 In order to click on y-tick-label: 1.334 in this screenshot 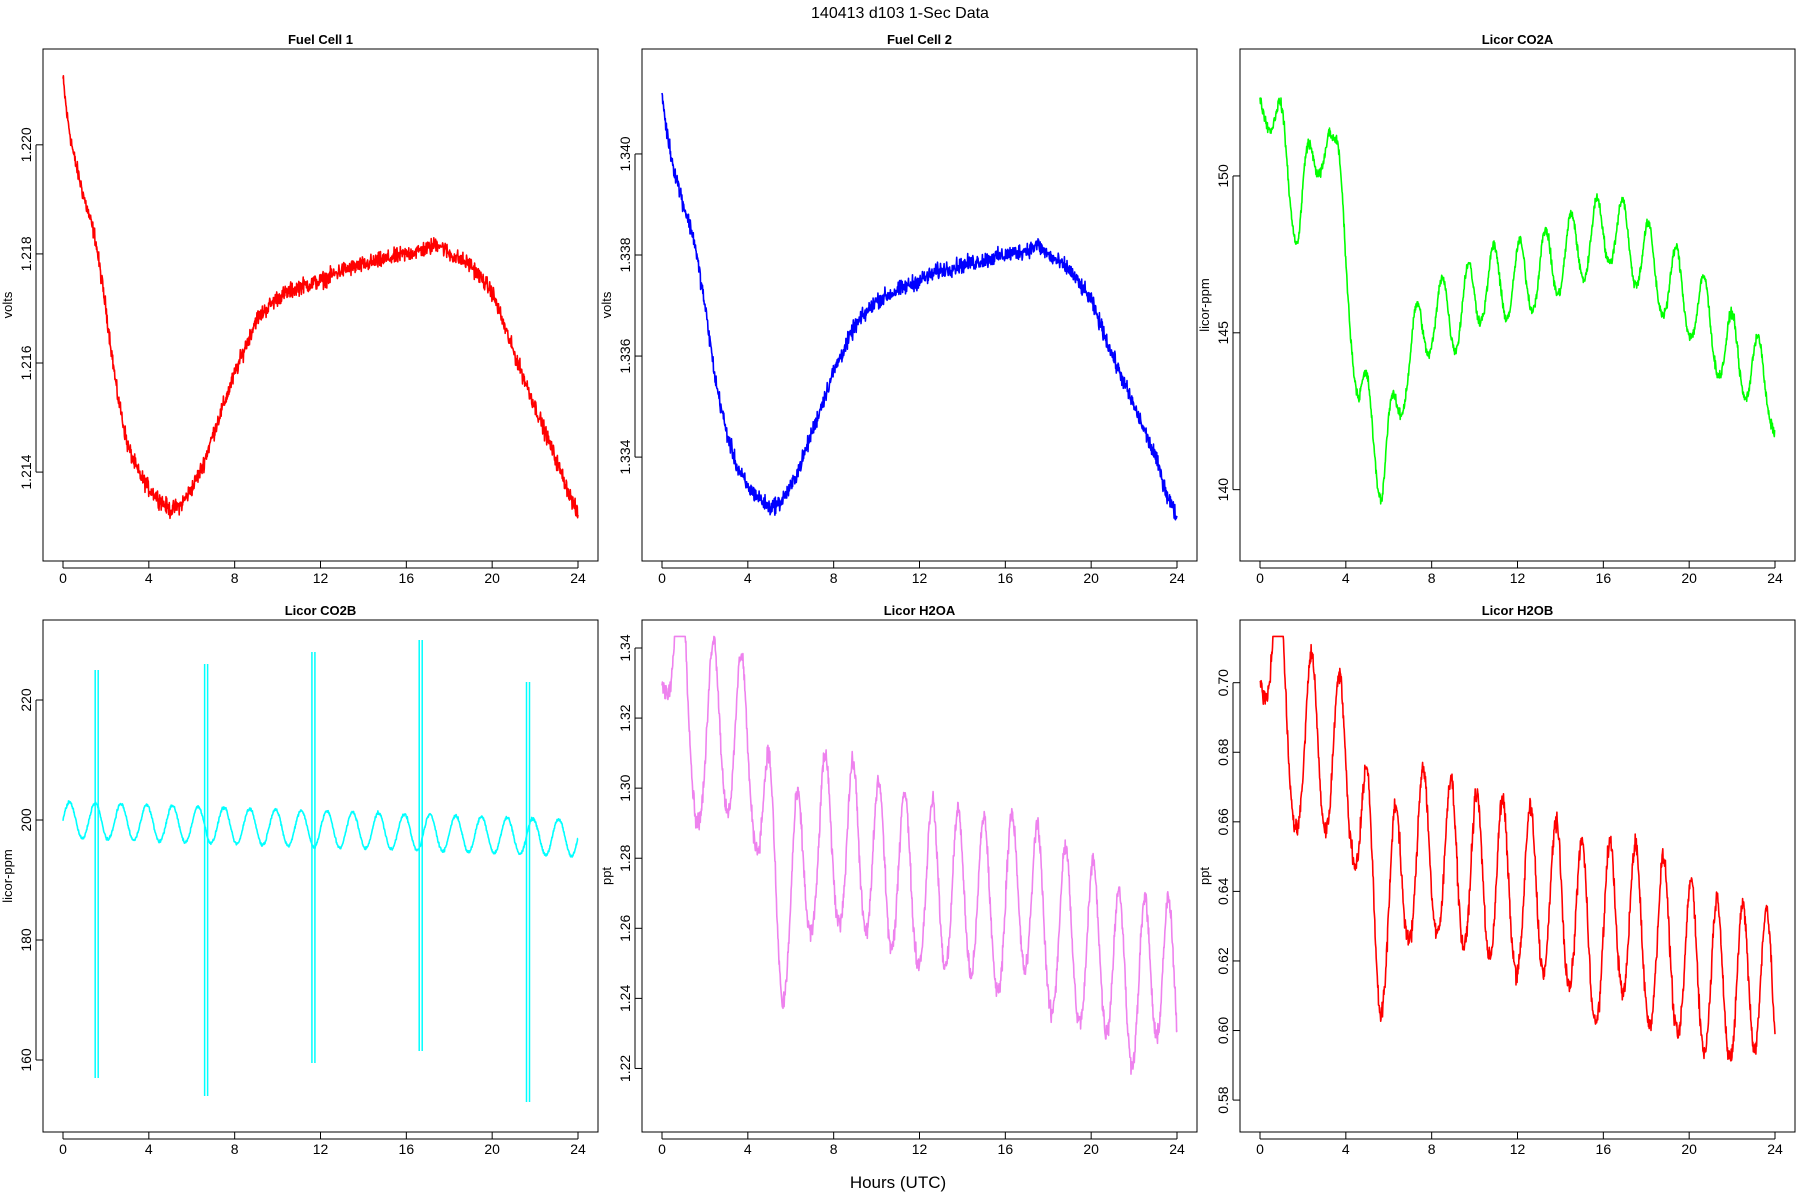, I will do `click(625, 456)`.